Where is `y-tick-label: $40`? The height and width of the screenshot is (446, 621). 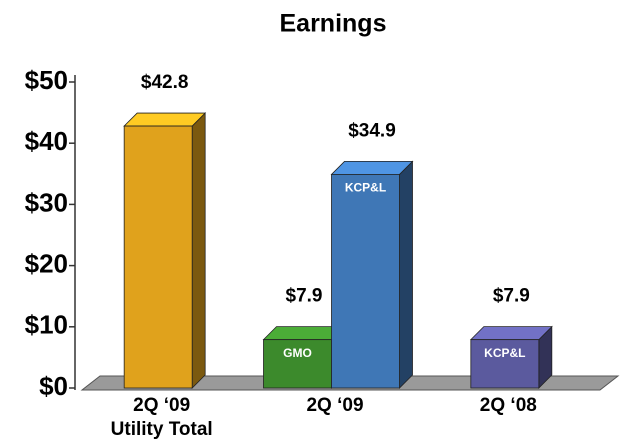
y-tick-label: $40 is located at coordinates (46, 141).